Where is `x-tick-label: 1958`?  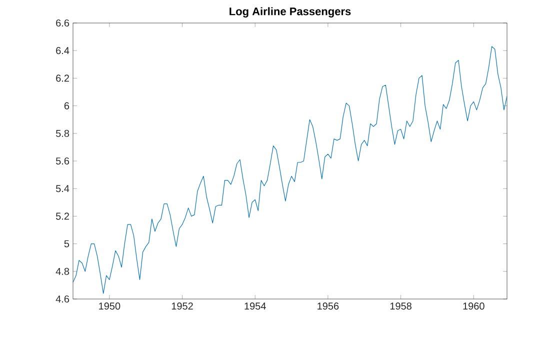
x-tick-label: 1958 is located at coordinates (401, 306).